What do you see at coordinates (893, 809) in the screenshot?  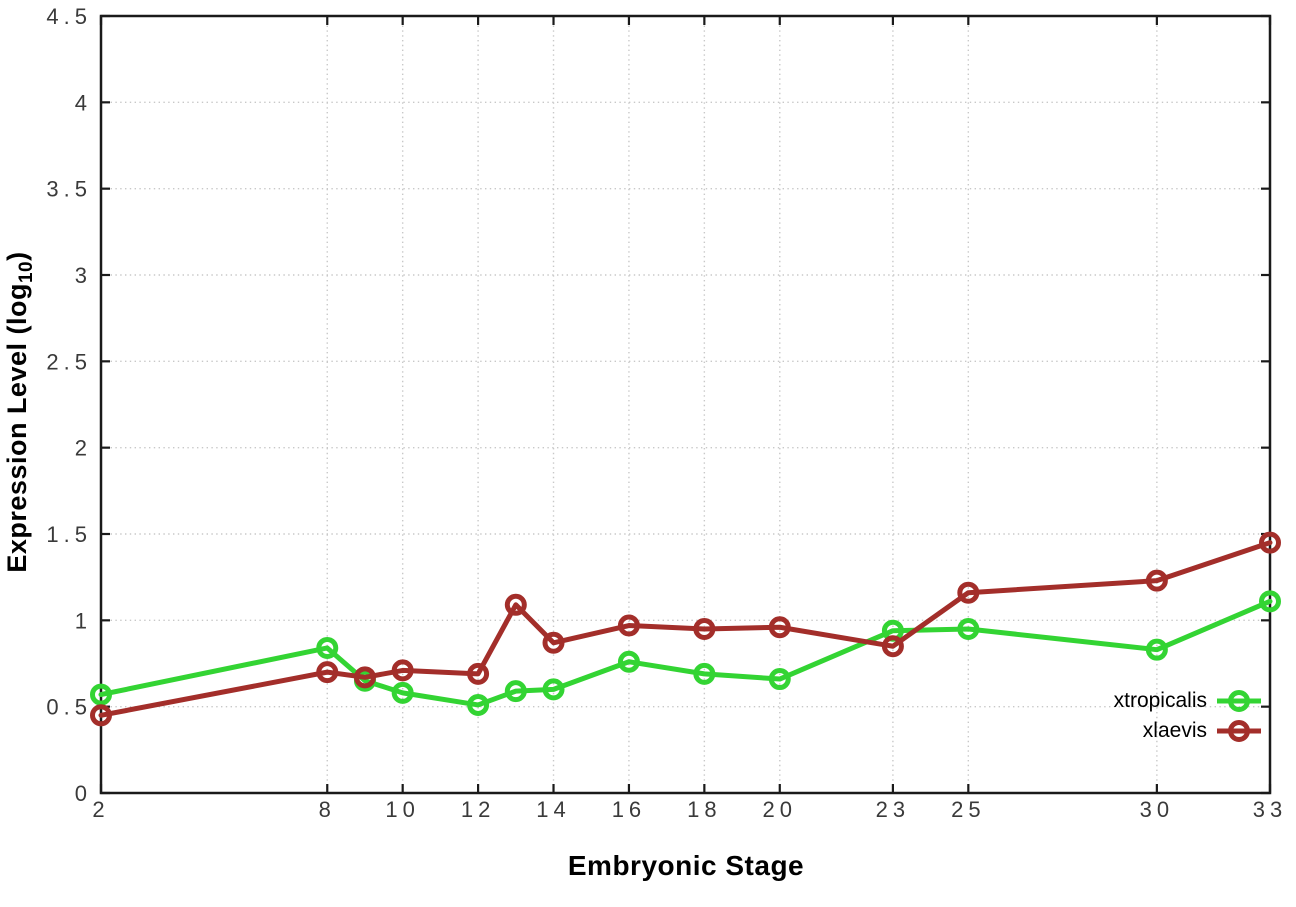 I see `x-tick-label: 23` at bounding box center [893, 809].